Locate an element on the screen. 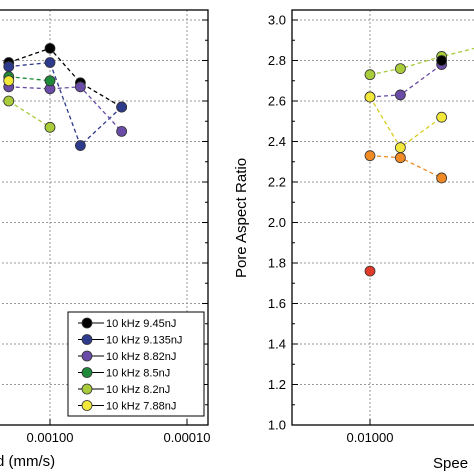 The height and width of the screenshot is (474, 474). left-x-tick-label: 0.00100 is located at coordinates (50, 437).